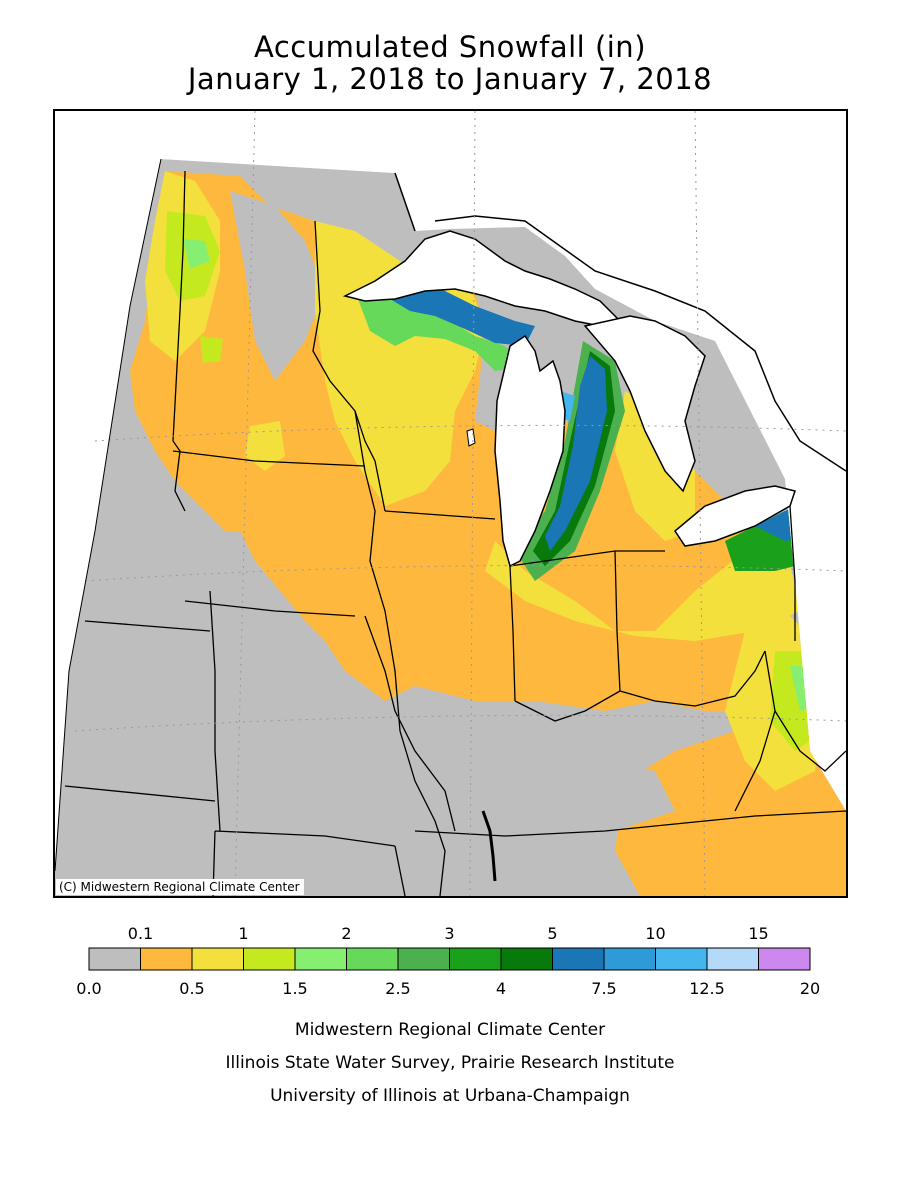  I want to click on legend-top-label: 2, so click(346, 933).